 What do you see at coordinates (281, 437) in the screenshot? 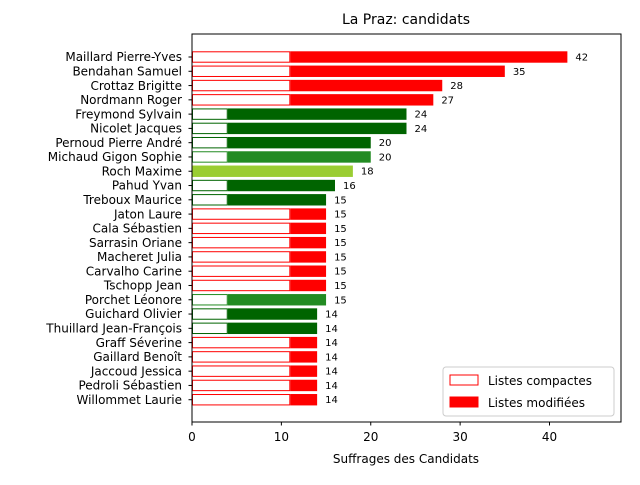
I see `x-tick-label: 10` at bounding box center [281, 437].